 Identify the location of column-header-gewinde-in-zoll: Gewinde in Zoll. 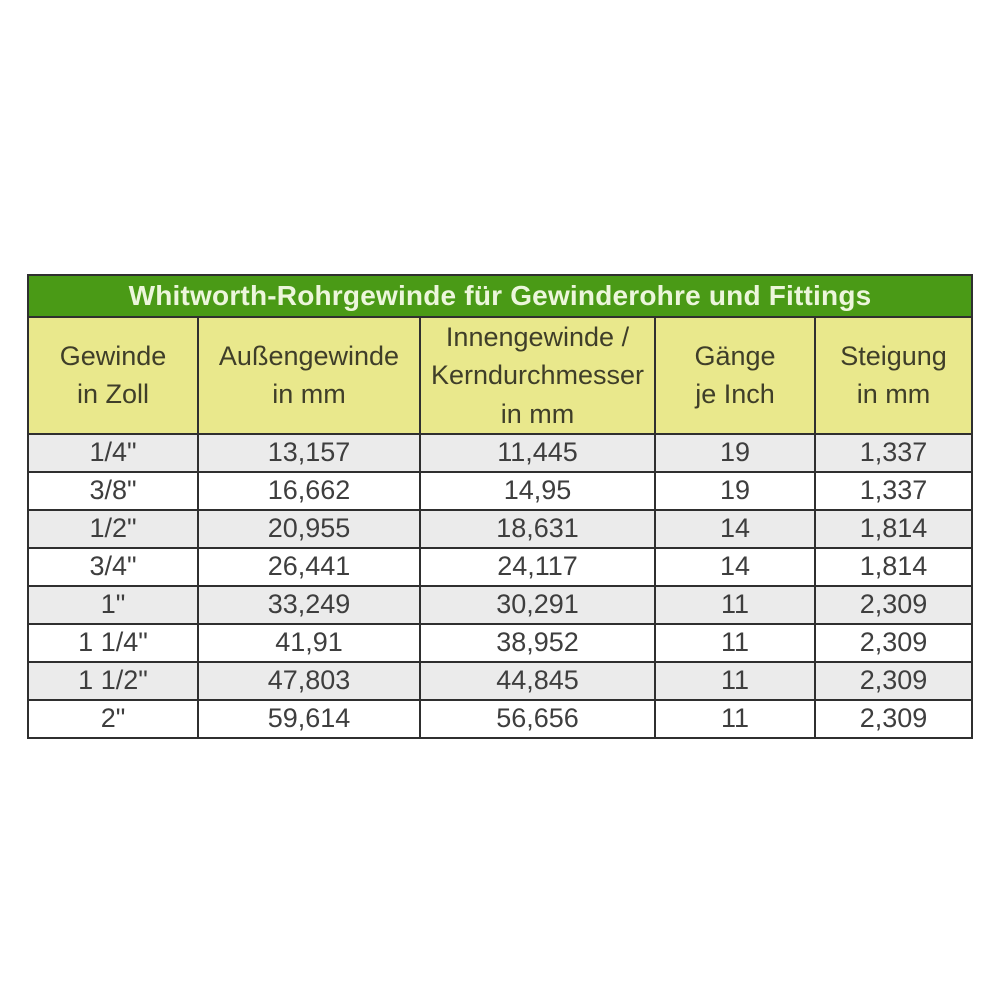
(113, 375).